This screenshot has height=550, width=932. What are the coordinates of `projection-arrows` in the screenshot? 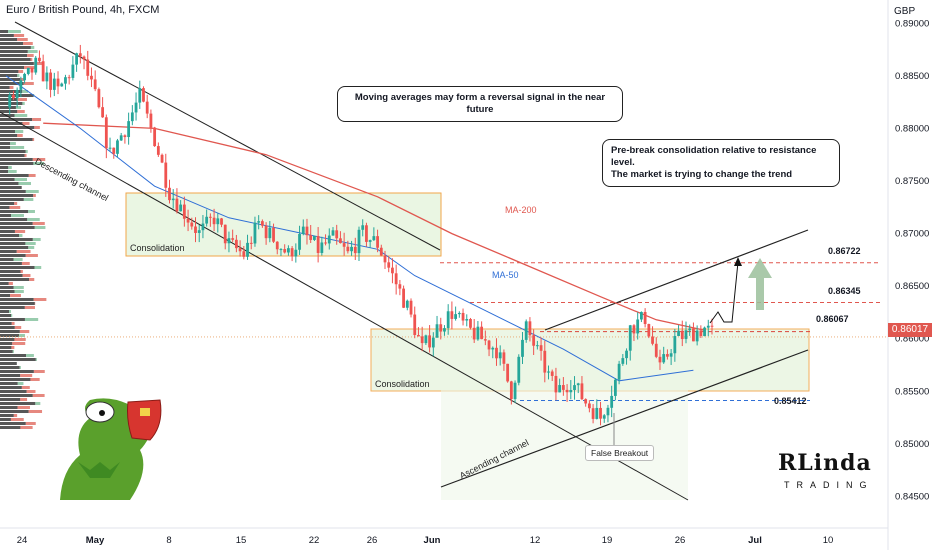 It's located at (740, 290).